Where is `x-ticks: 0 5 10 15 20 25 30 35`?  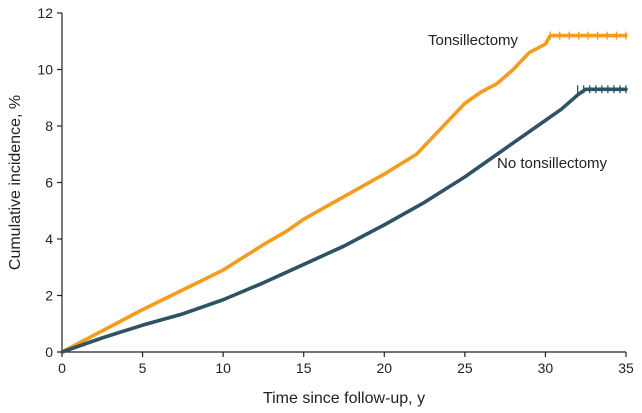 x-ticks: 0 5 10 15 20 25 30 35 is located at coordinates (346, 364).